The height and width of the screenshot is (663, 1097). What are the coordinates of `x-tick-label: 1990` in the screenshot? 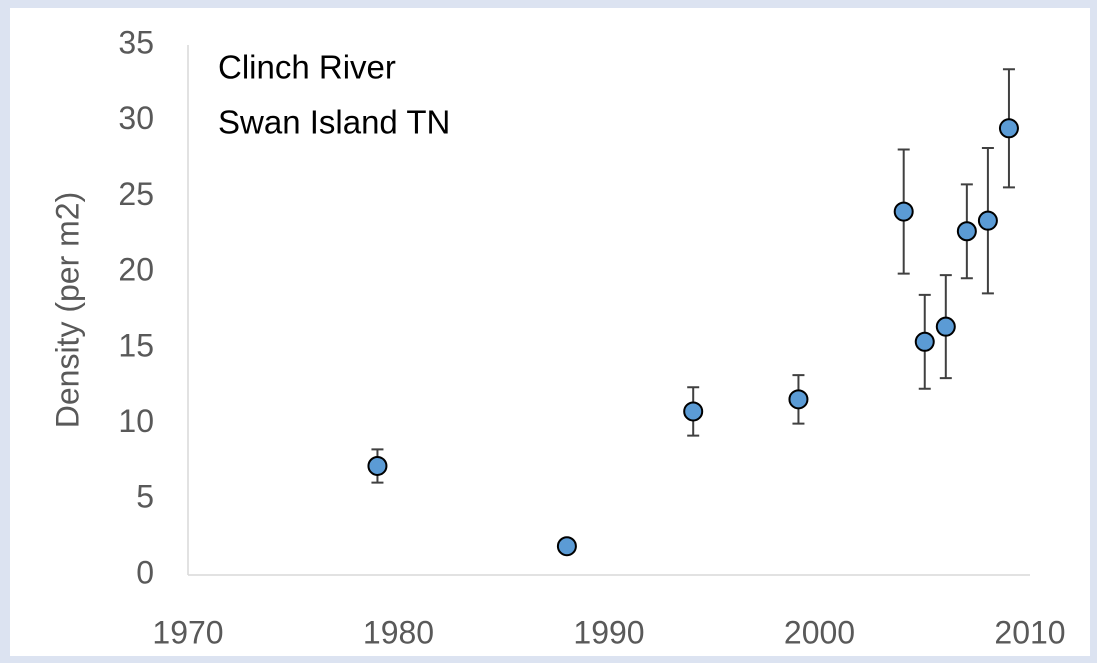 It's located at (608, 632).